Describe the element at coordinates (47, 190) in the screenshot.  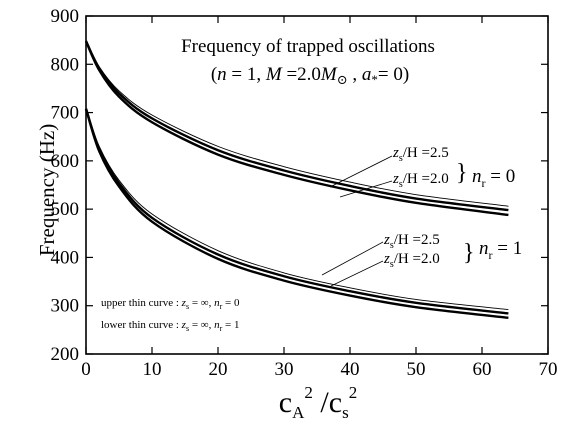
I see `y-axis-label: Frequency (Hz)` at that location.